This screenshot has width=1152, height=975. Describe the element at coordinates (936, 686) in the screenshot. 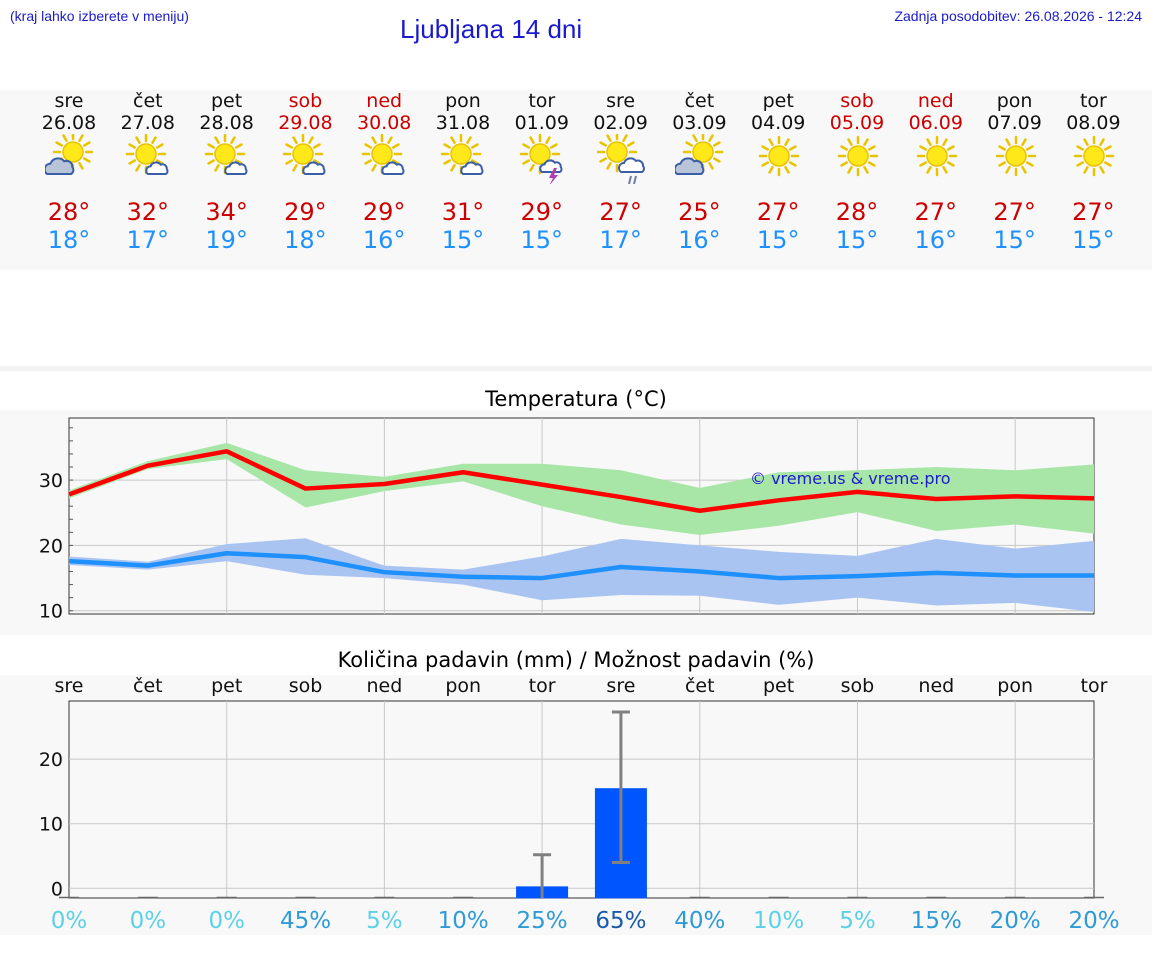

I see `x-tick-label: ned` at that location.